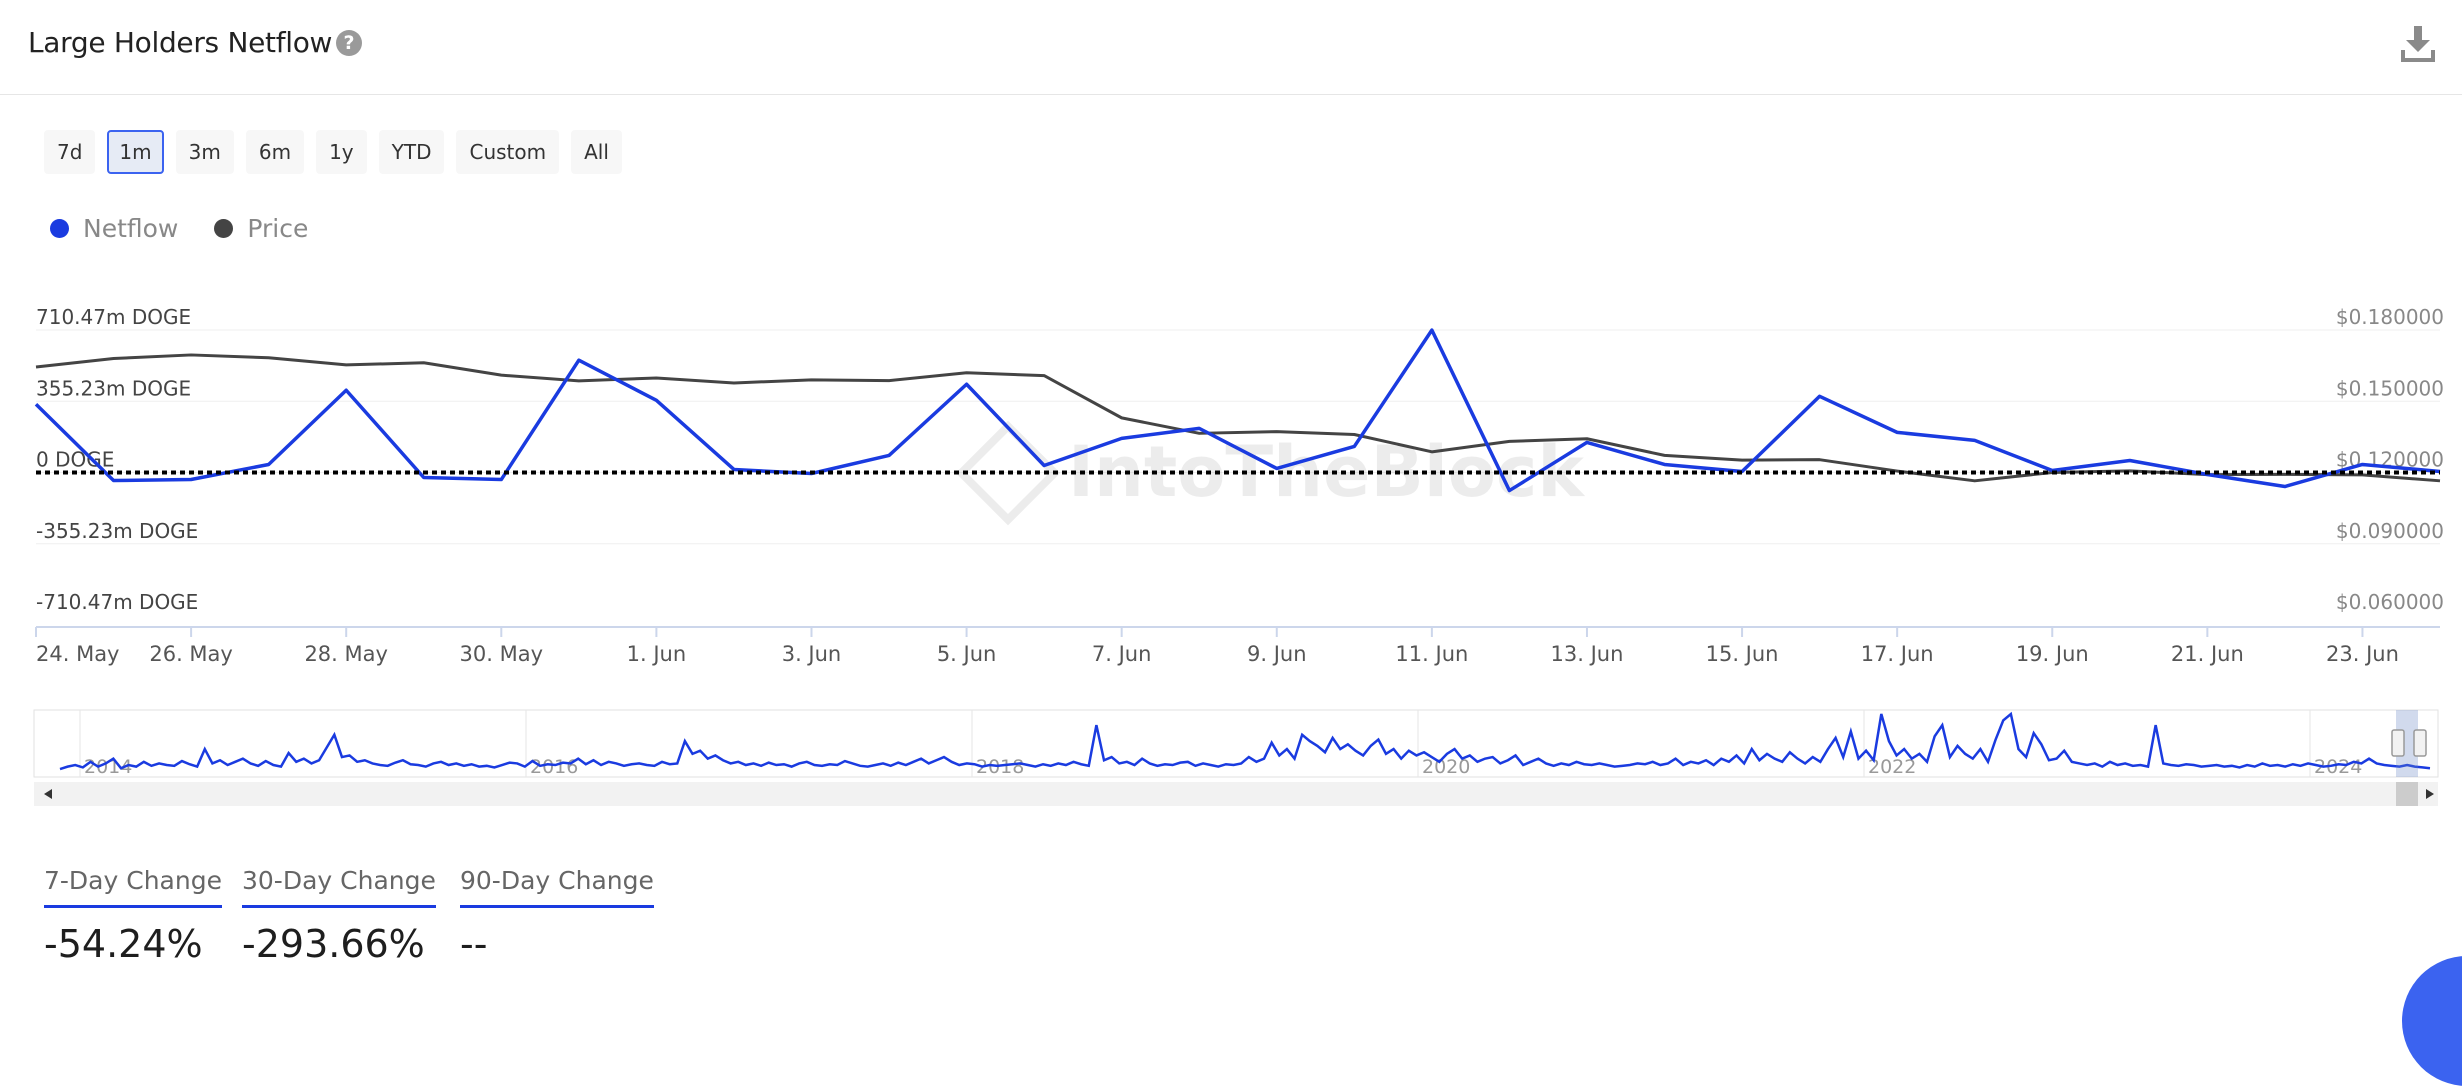 This screenshot has width=2462, height=1086. I want to click on chart-legend: Netflow Price, so click(179, 228).